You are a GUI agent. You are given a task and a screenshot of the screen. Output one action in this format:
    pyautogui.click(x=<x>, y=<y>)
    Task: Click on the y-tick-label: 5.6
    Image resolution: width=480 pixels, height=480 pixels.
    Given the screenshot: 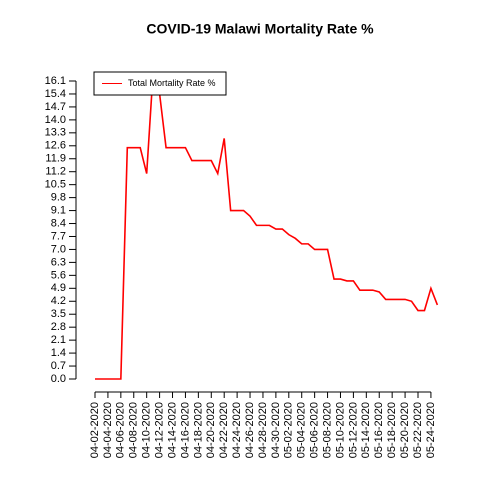 What is the action you would take?
    pyautogui.click(x=58, y=275)
    